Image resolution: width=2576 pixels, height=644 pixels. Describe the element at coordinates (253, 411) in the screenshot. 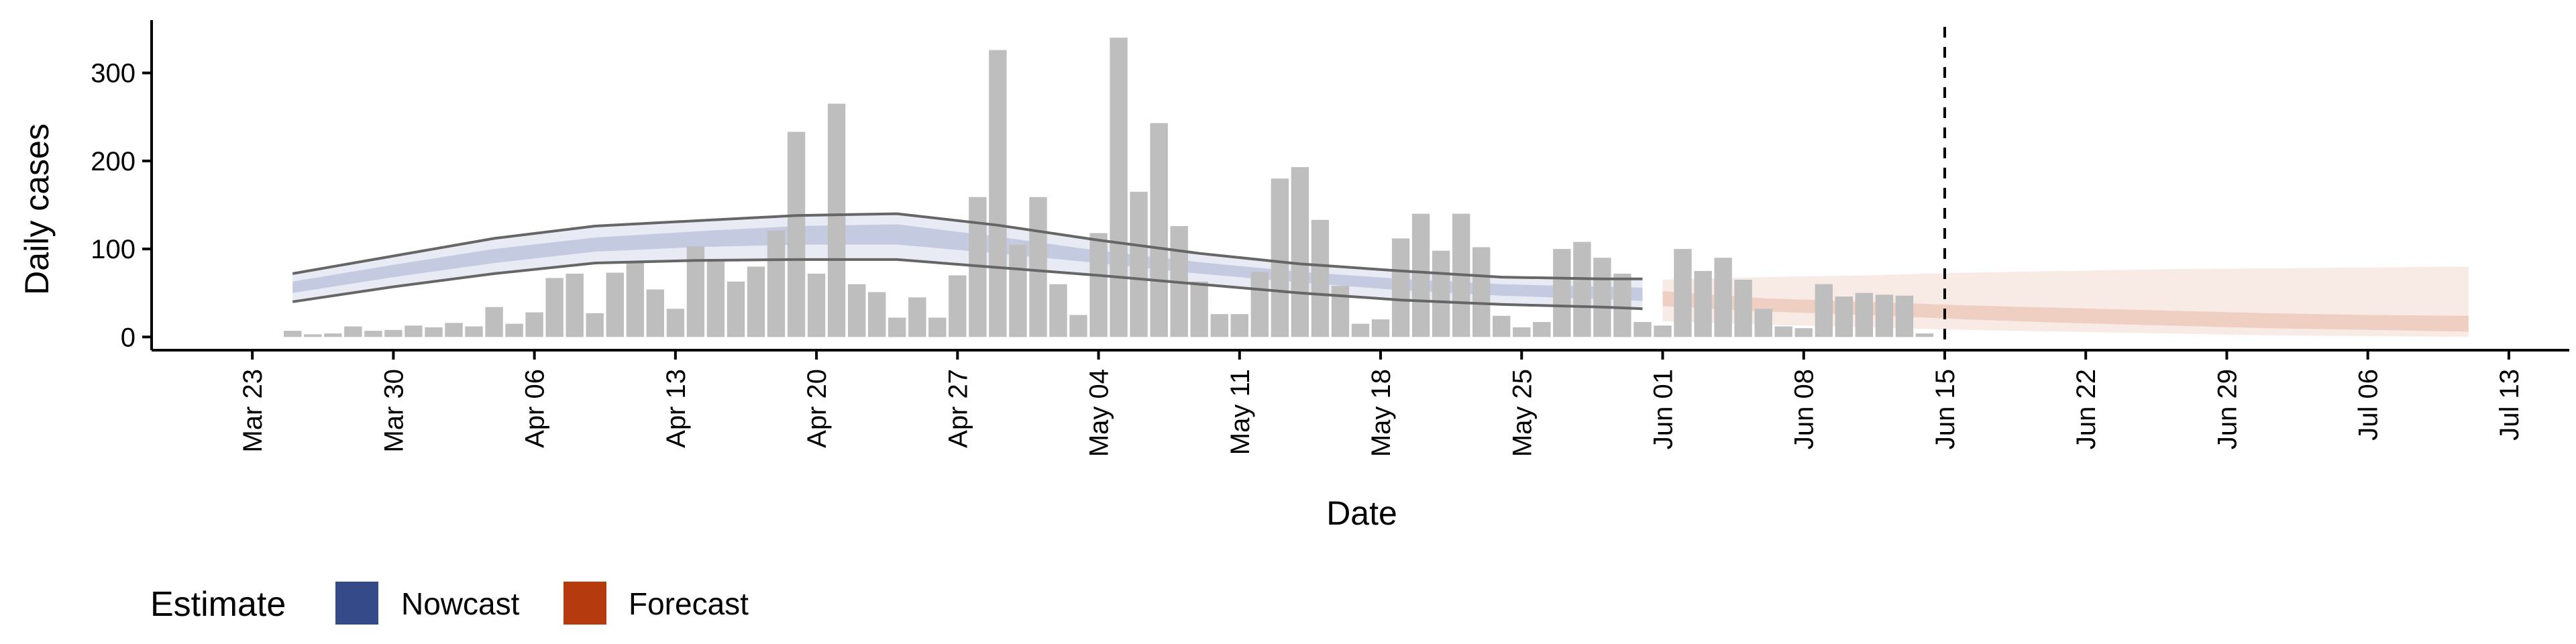

I see `x-tick-label: Mar 23` at that location.